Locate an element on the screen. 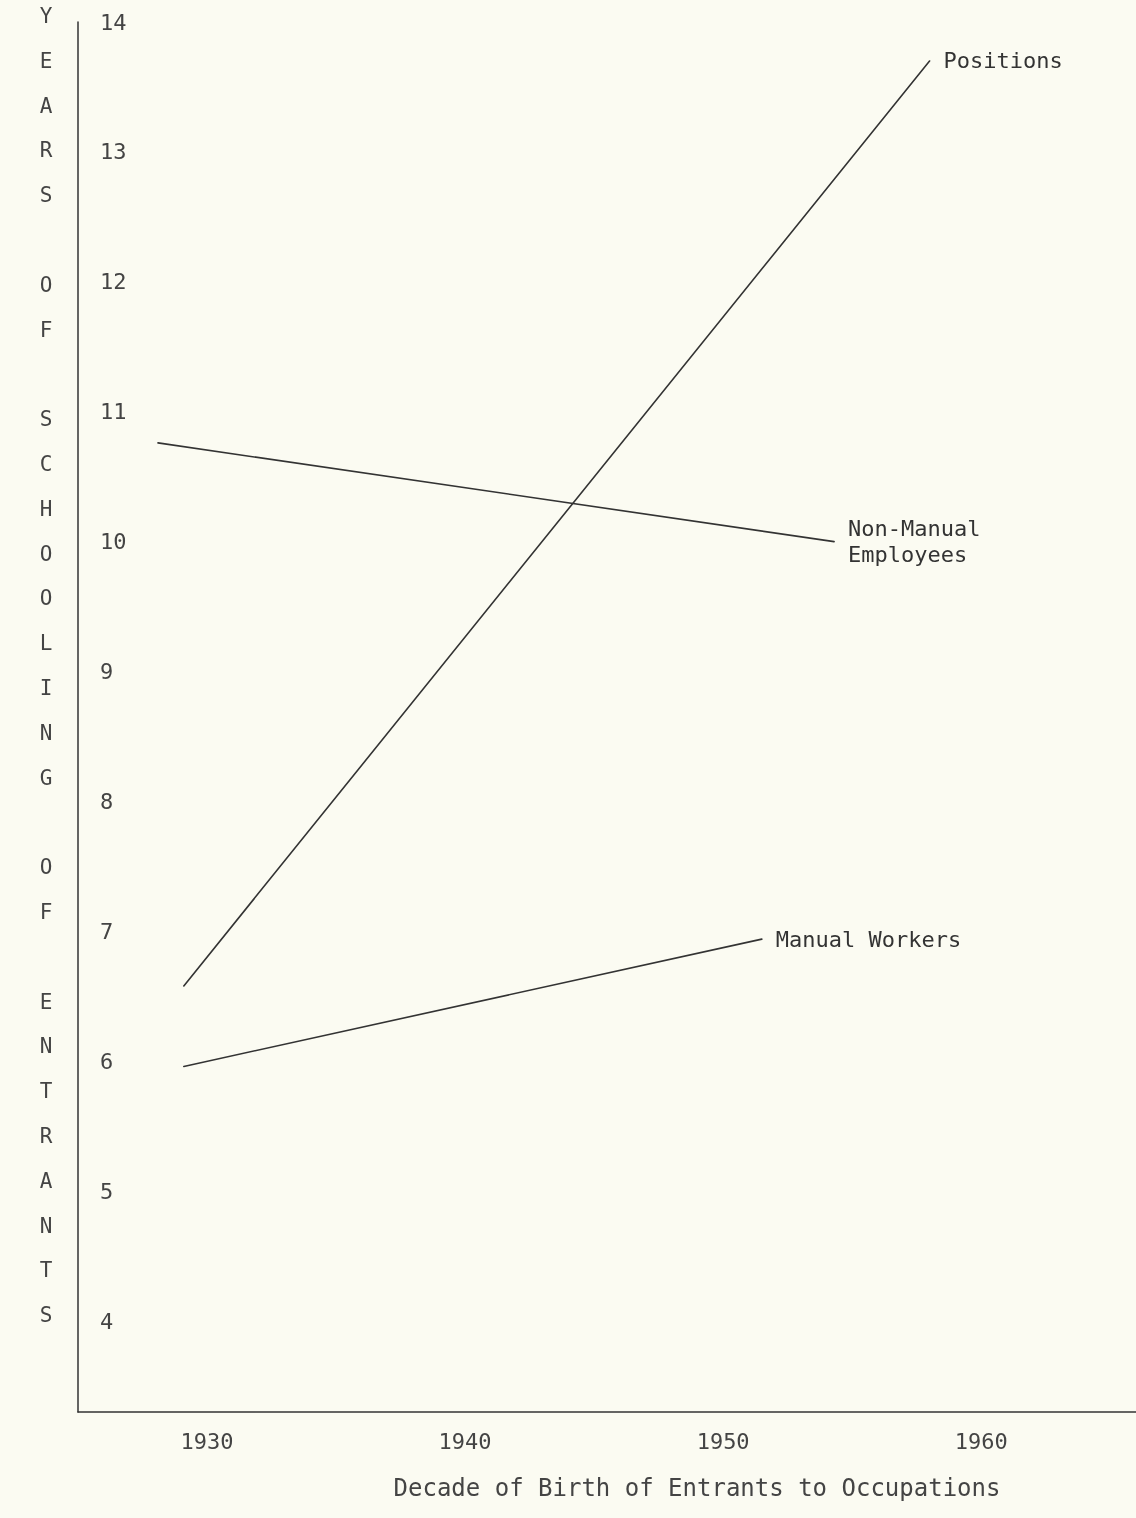 This screenshot has width=1136, height=1518. y-tick-label: 12 is located at coordinates (113, 282).